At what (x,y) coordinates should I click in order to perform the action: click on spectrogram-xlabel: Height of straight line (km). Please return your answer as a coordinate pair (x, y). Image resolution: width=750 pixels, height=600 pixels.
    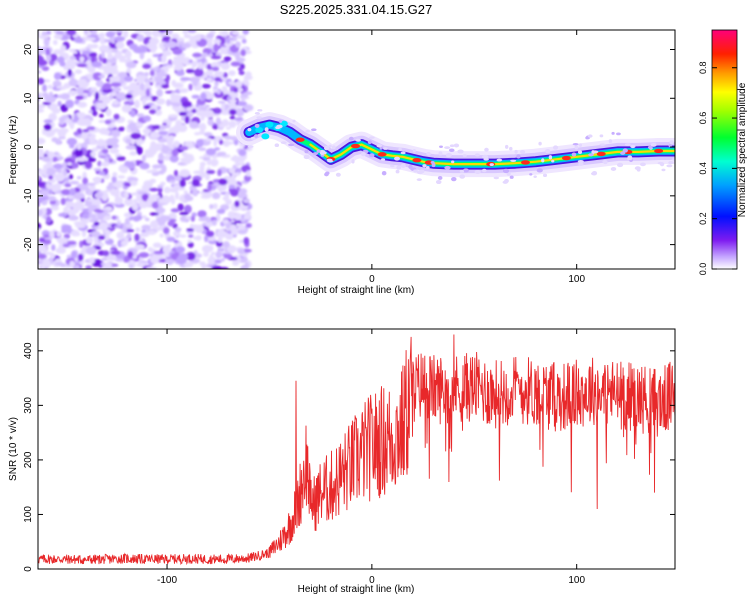
    Looking at the image, I should click on (356, 290).